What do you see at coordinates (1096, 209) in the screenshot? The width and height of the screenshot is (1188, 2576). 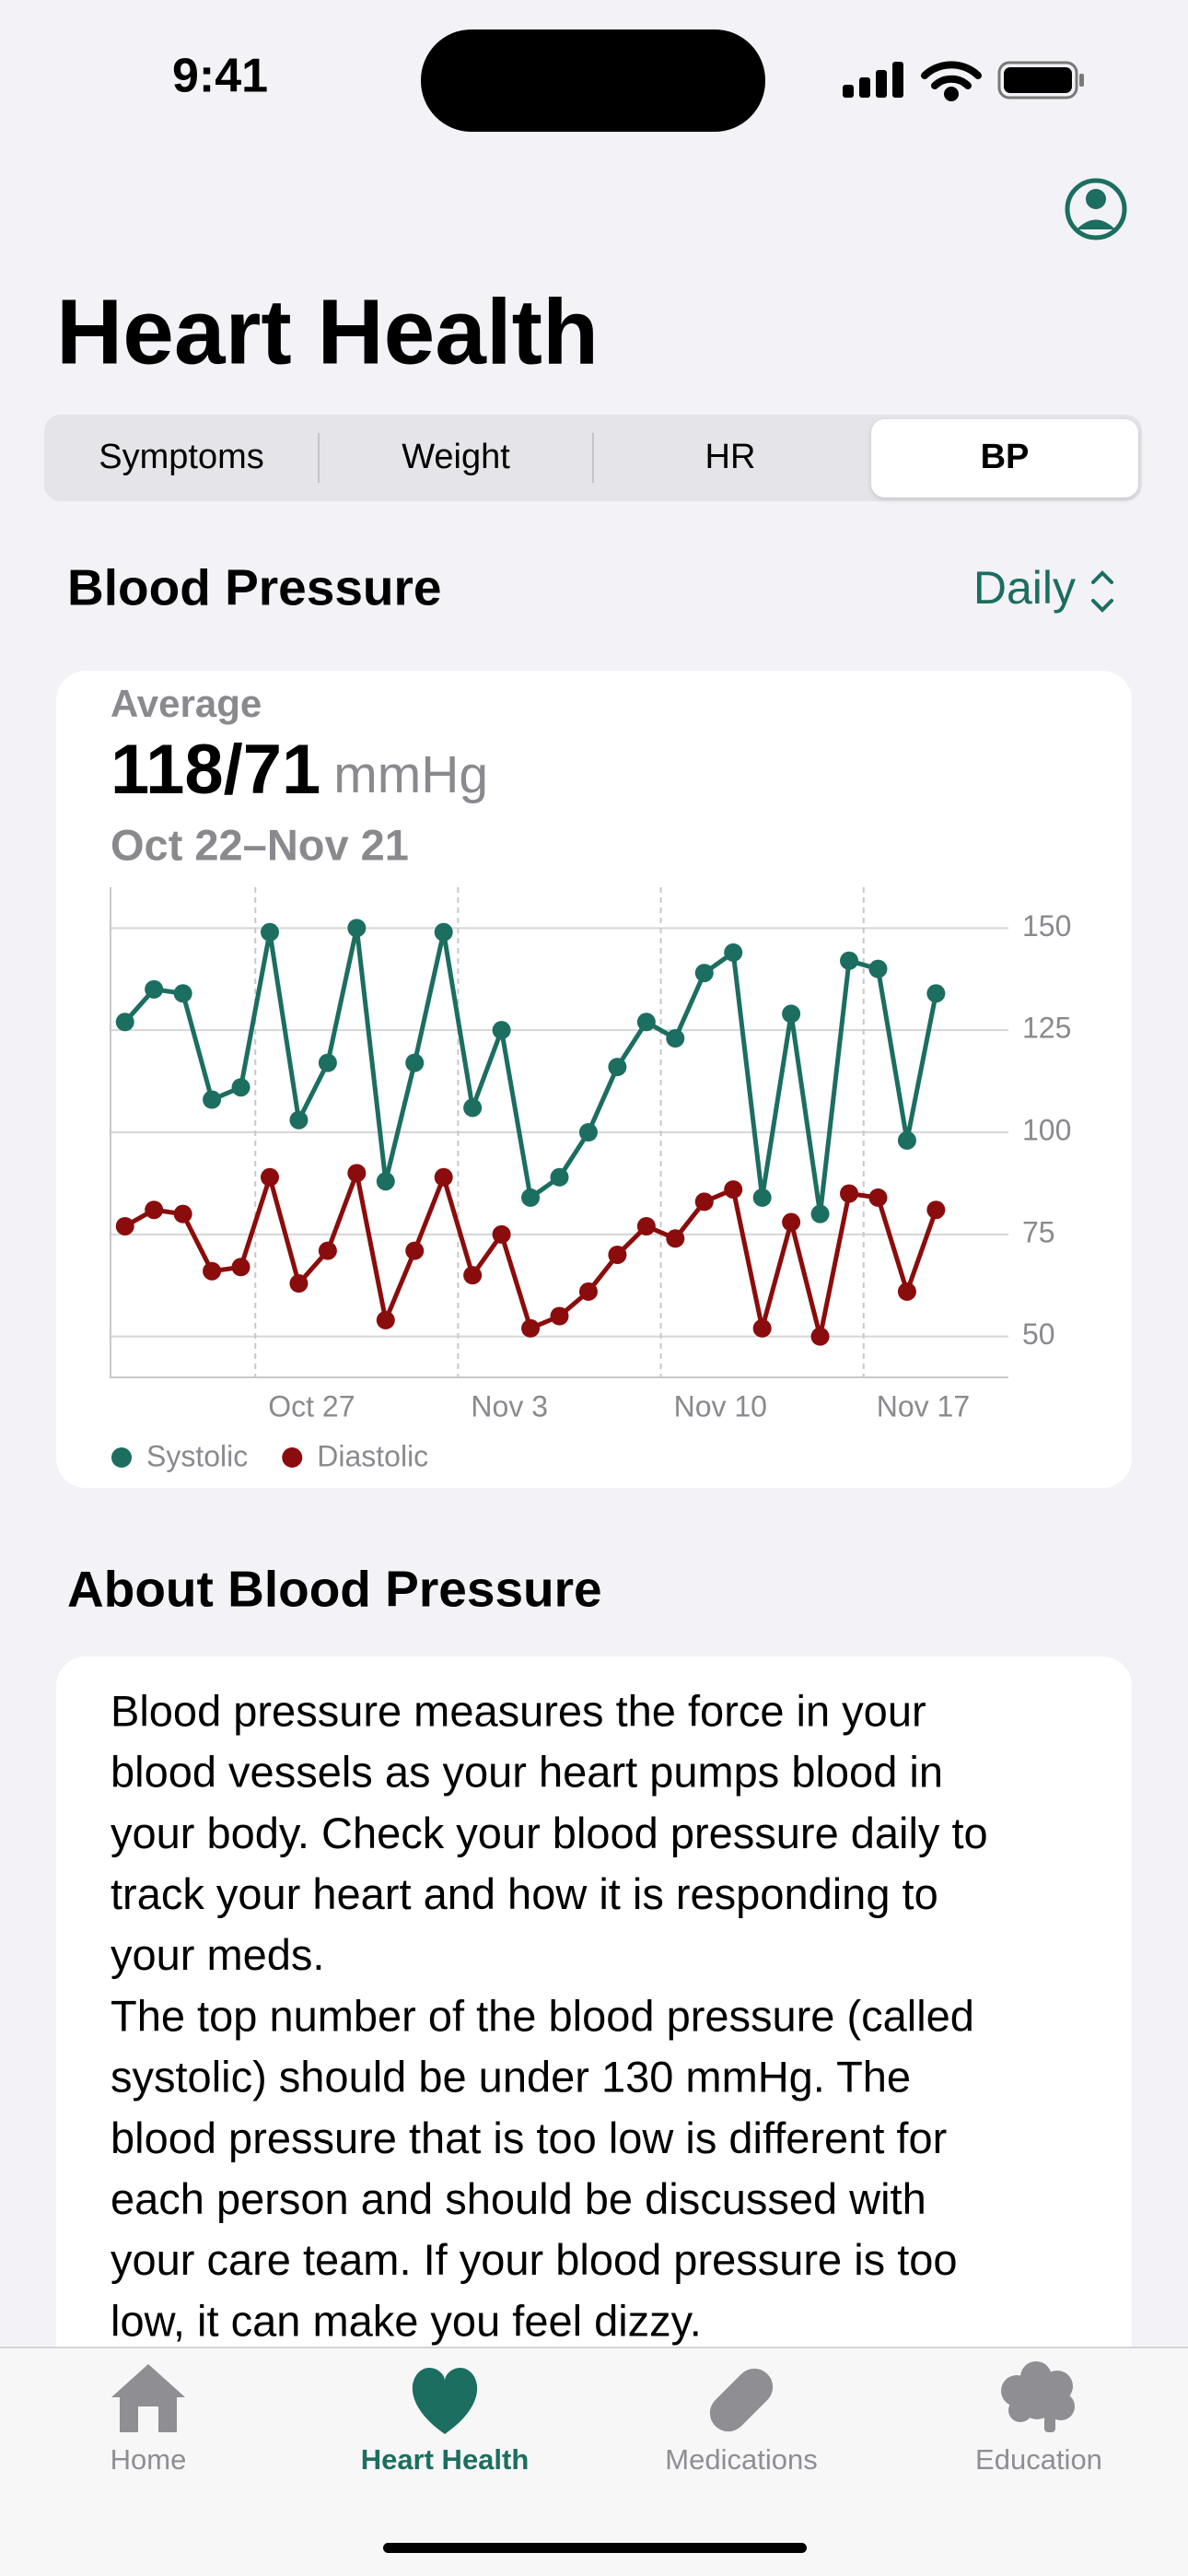 I see `profile-button` at bounding box center [1096, 209].